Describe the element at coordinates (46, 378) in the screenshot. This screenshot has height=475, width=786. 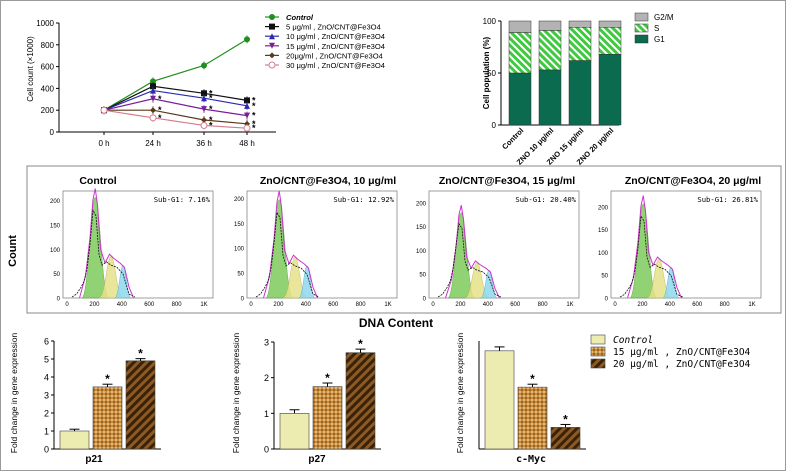
I see `p21-ytick-label: 4` at that location.